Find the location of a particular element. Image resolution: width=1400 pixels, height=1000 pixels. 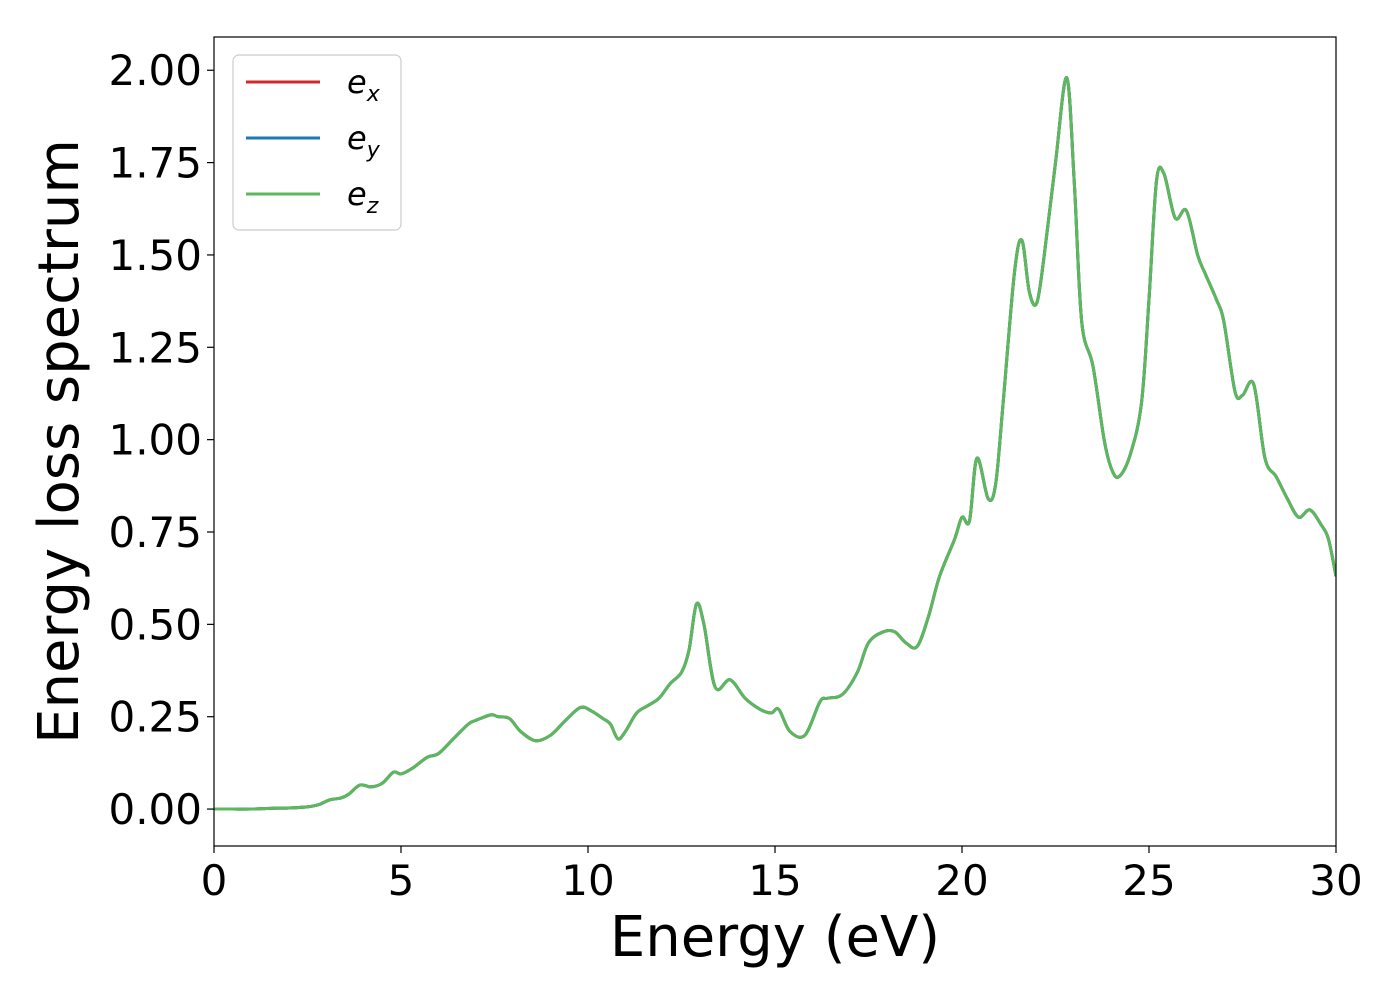

x-tick-label: 30 is located at coordinates (1335, 880).